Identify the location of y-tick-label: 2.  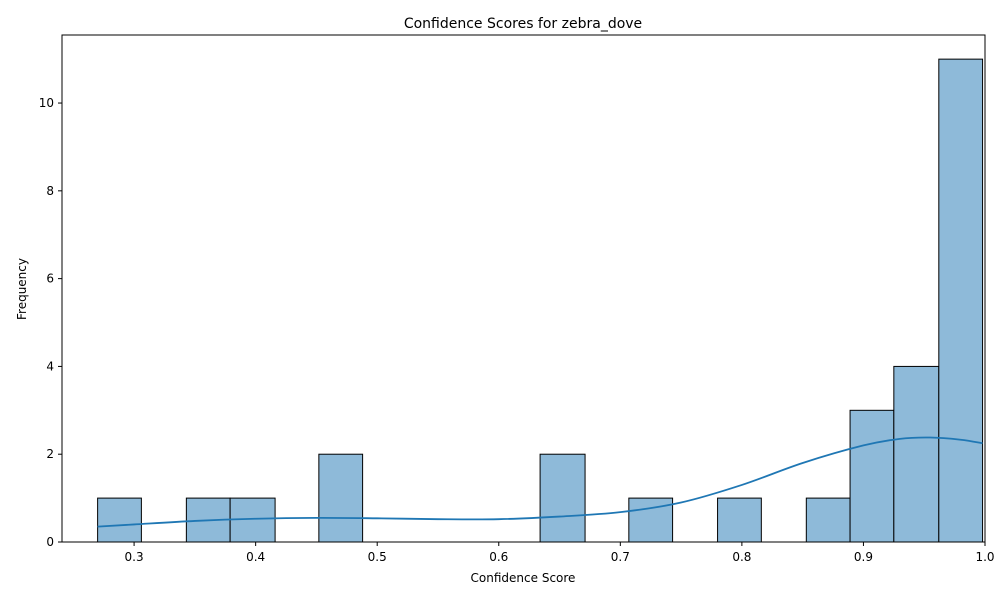
(50, 454).